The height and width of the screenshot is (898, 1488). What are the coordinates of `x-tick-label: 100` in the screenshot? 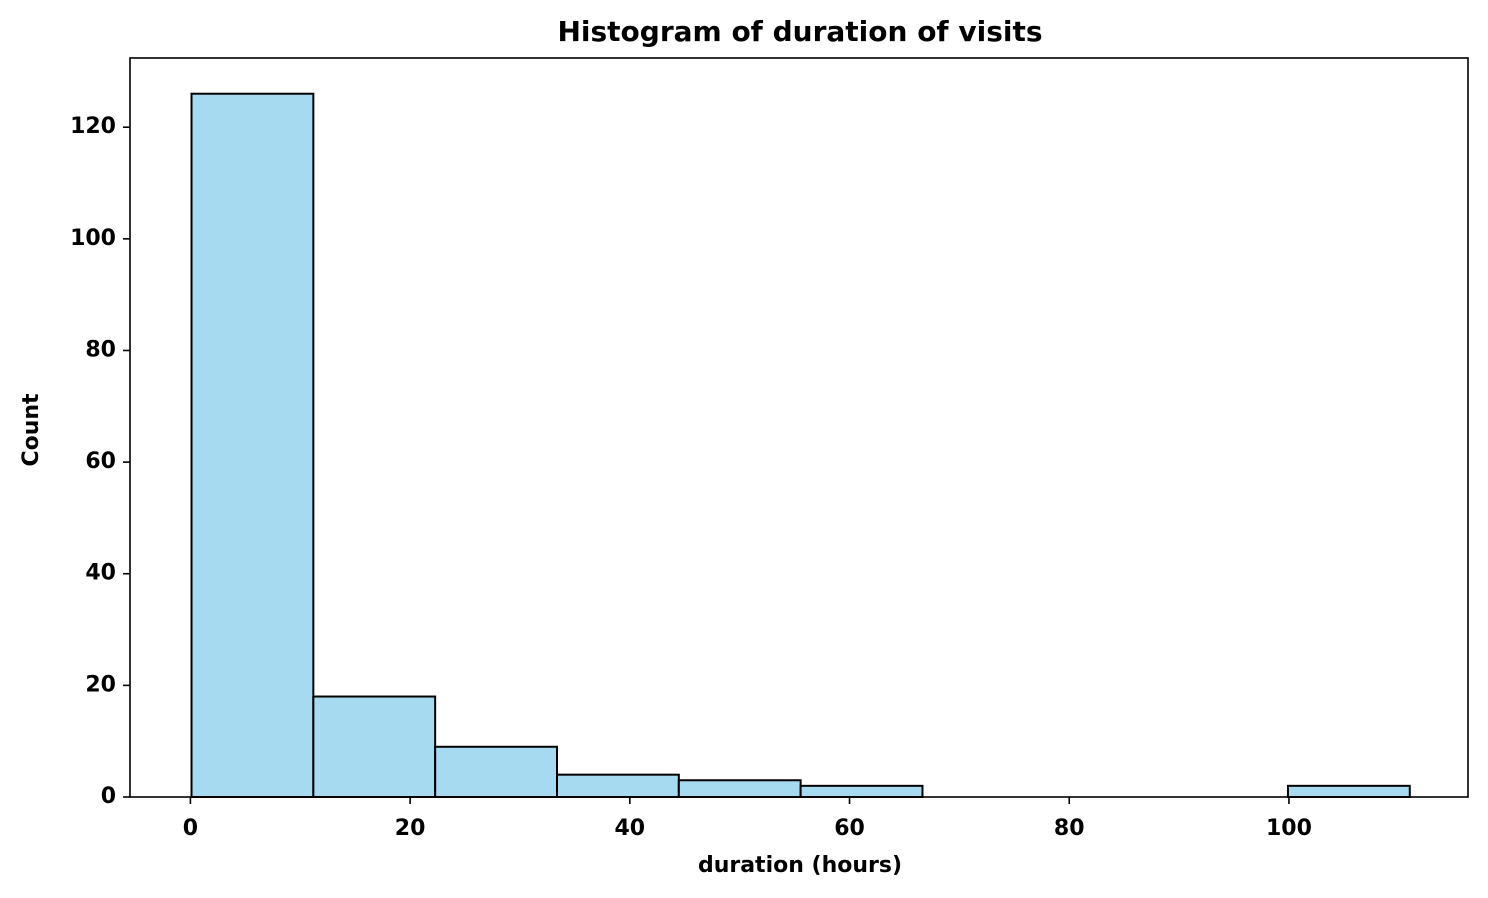 It's located at (1289, 828).